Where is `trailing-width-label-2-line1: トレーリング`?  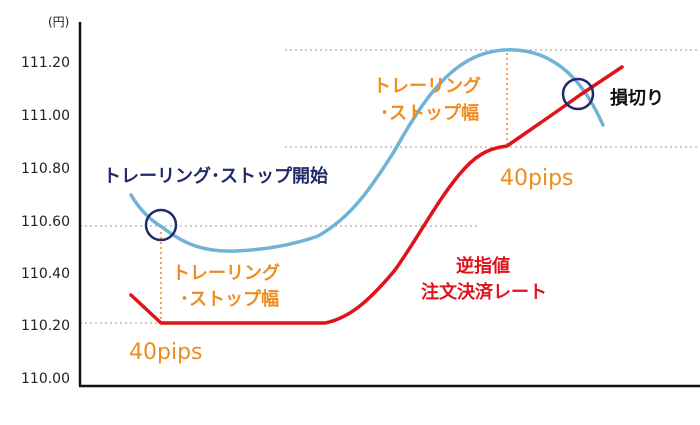 trailing-width-label-2-line1: トレーリング is located at coordinates (427, 86).